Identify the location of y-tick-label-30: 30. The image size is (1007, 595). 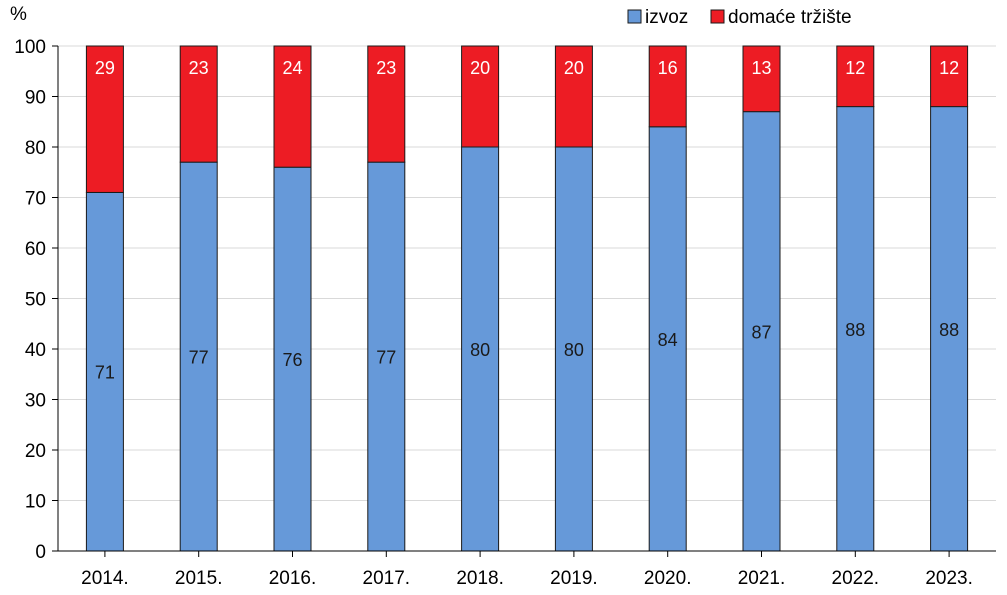
(35, 401).